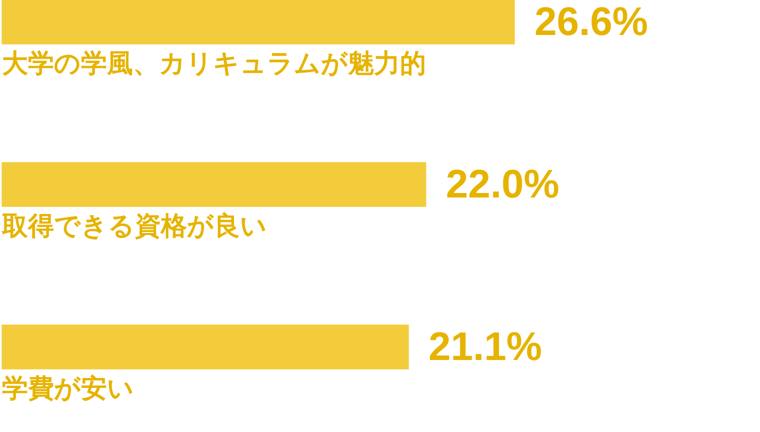 This screenshot has width=760, height=432. What do you see at coordinates (134, 226) in the screenshot?
I see `y-tick-label: 取得できる資格が良い` at bounding box center [134, 226].